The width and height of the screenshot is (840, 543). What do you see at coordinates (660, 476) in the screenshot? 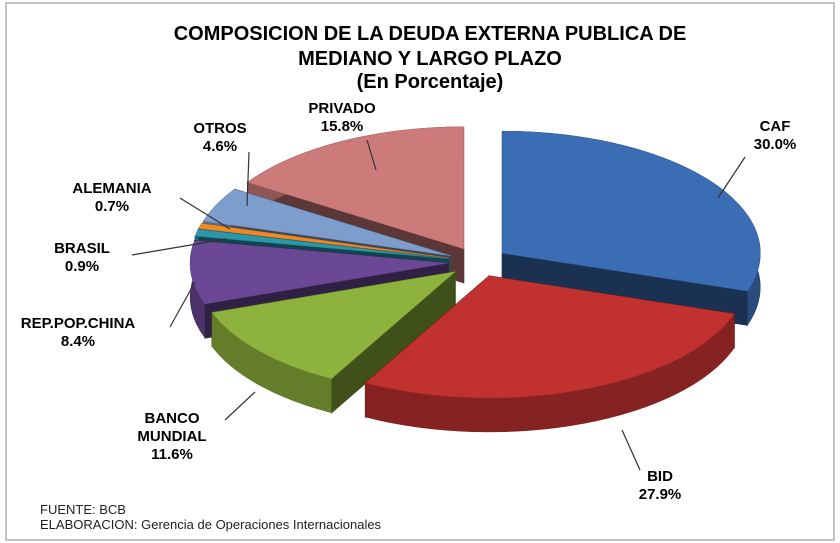
I see `category-label: BID` at bounding box center [660, 476].